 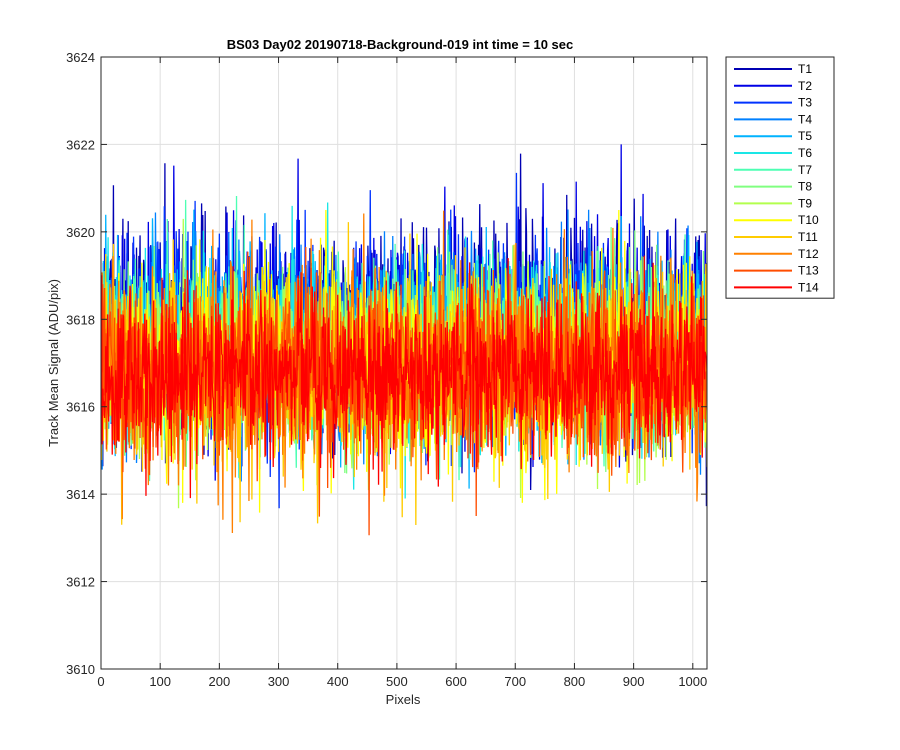 I want to click on y-axis-label: Track Mean Signal (ADU/pix), so click(x=53, y=363).